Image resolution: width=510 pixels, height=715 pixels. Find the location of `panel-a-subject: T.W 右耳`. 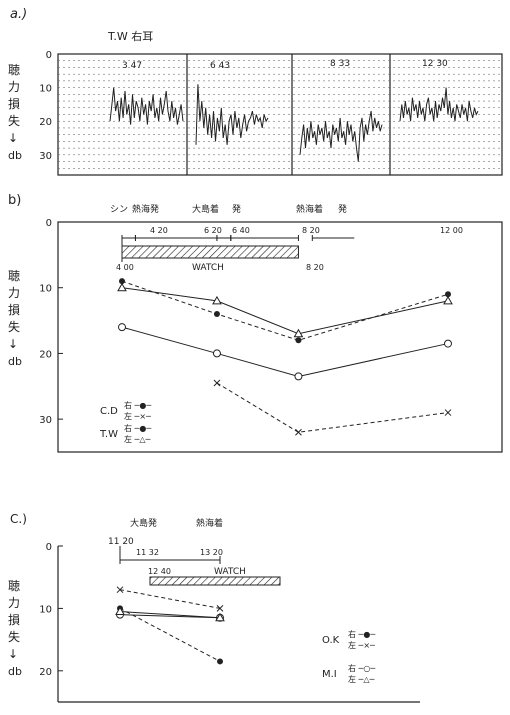

panel-a-subject: T.W 右耳 is located at coordinates (130, 36).